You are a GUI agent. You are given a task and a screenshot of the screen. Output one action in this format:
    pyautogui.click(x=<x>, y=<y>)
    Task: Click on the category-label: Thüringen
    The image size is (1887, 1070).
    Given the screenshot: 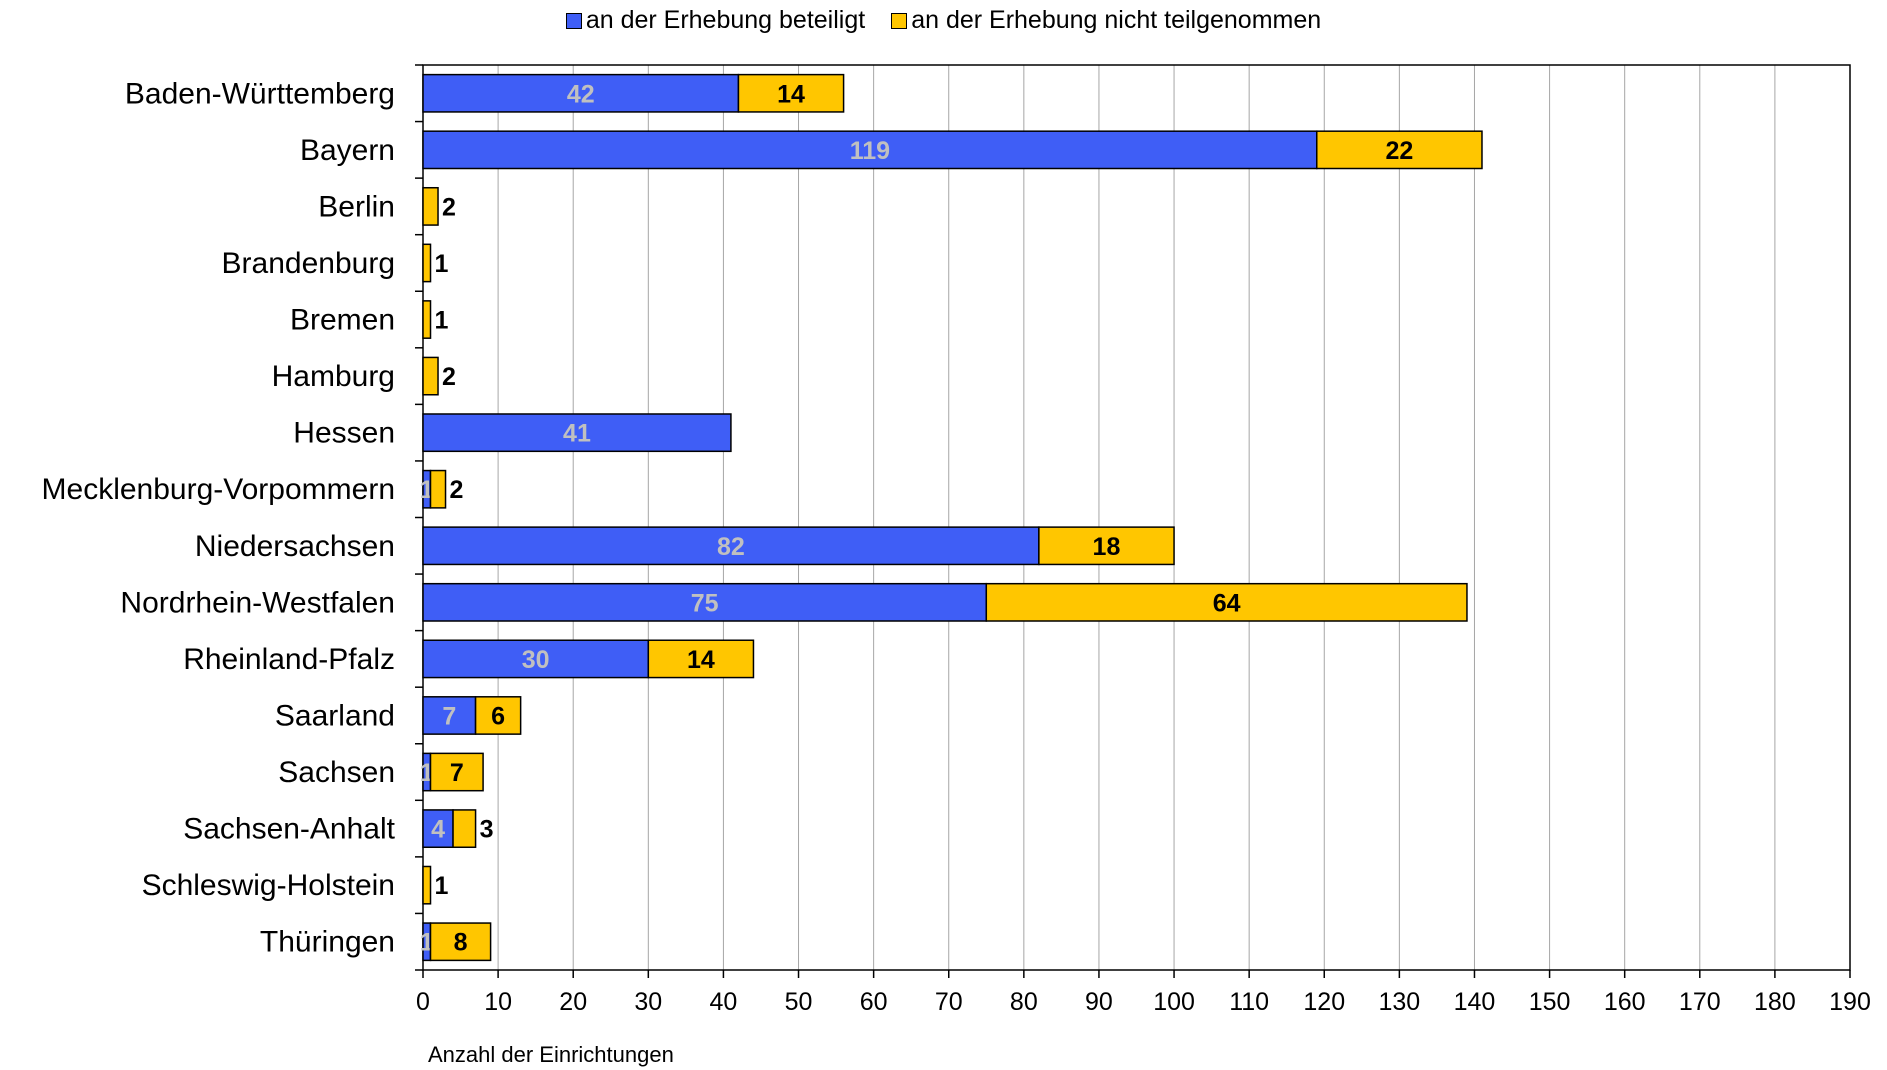 What is the action you would take?
    pyautogui.click(x=327, y=942)
    